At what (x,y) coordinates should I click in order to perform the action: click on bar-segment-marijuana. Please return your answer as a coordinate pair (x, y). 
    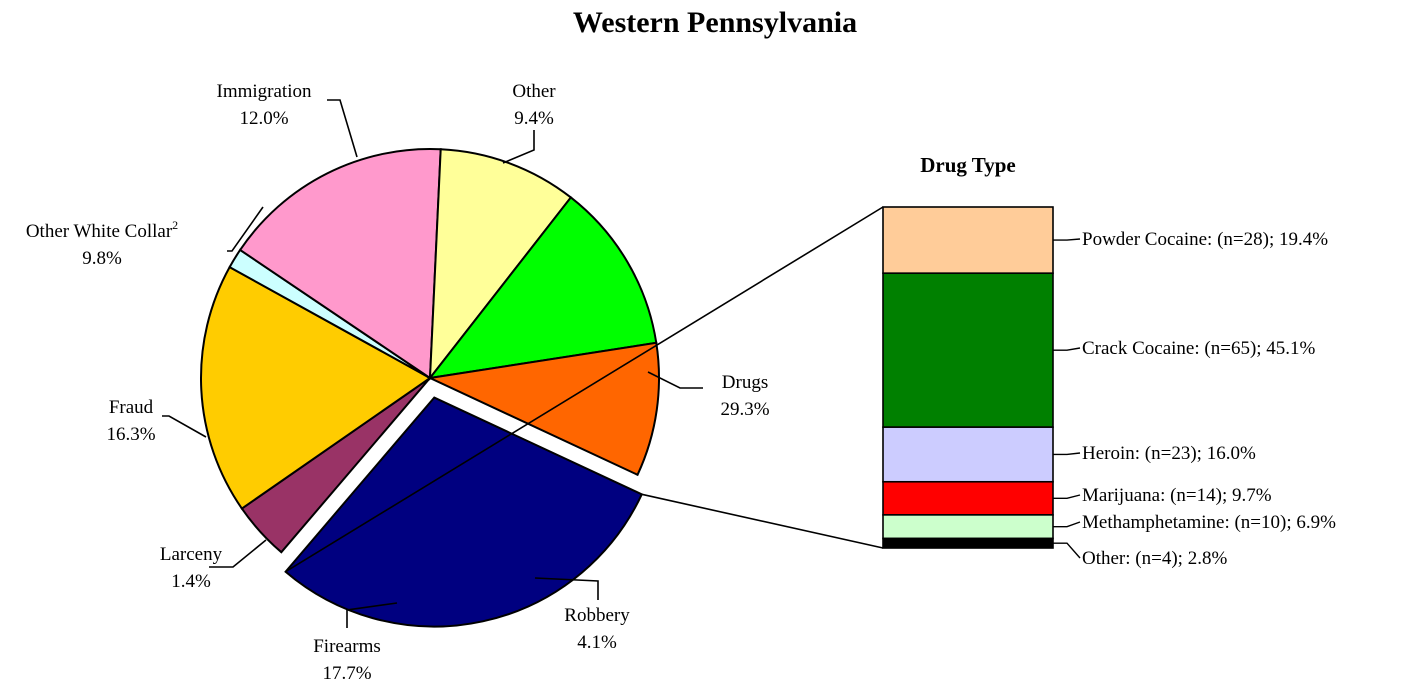
    Looking at the image, I should click on (968, 498).